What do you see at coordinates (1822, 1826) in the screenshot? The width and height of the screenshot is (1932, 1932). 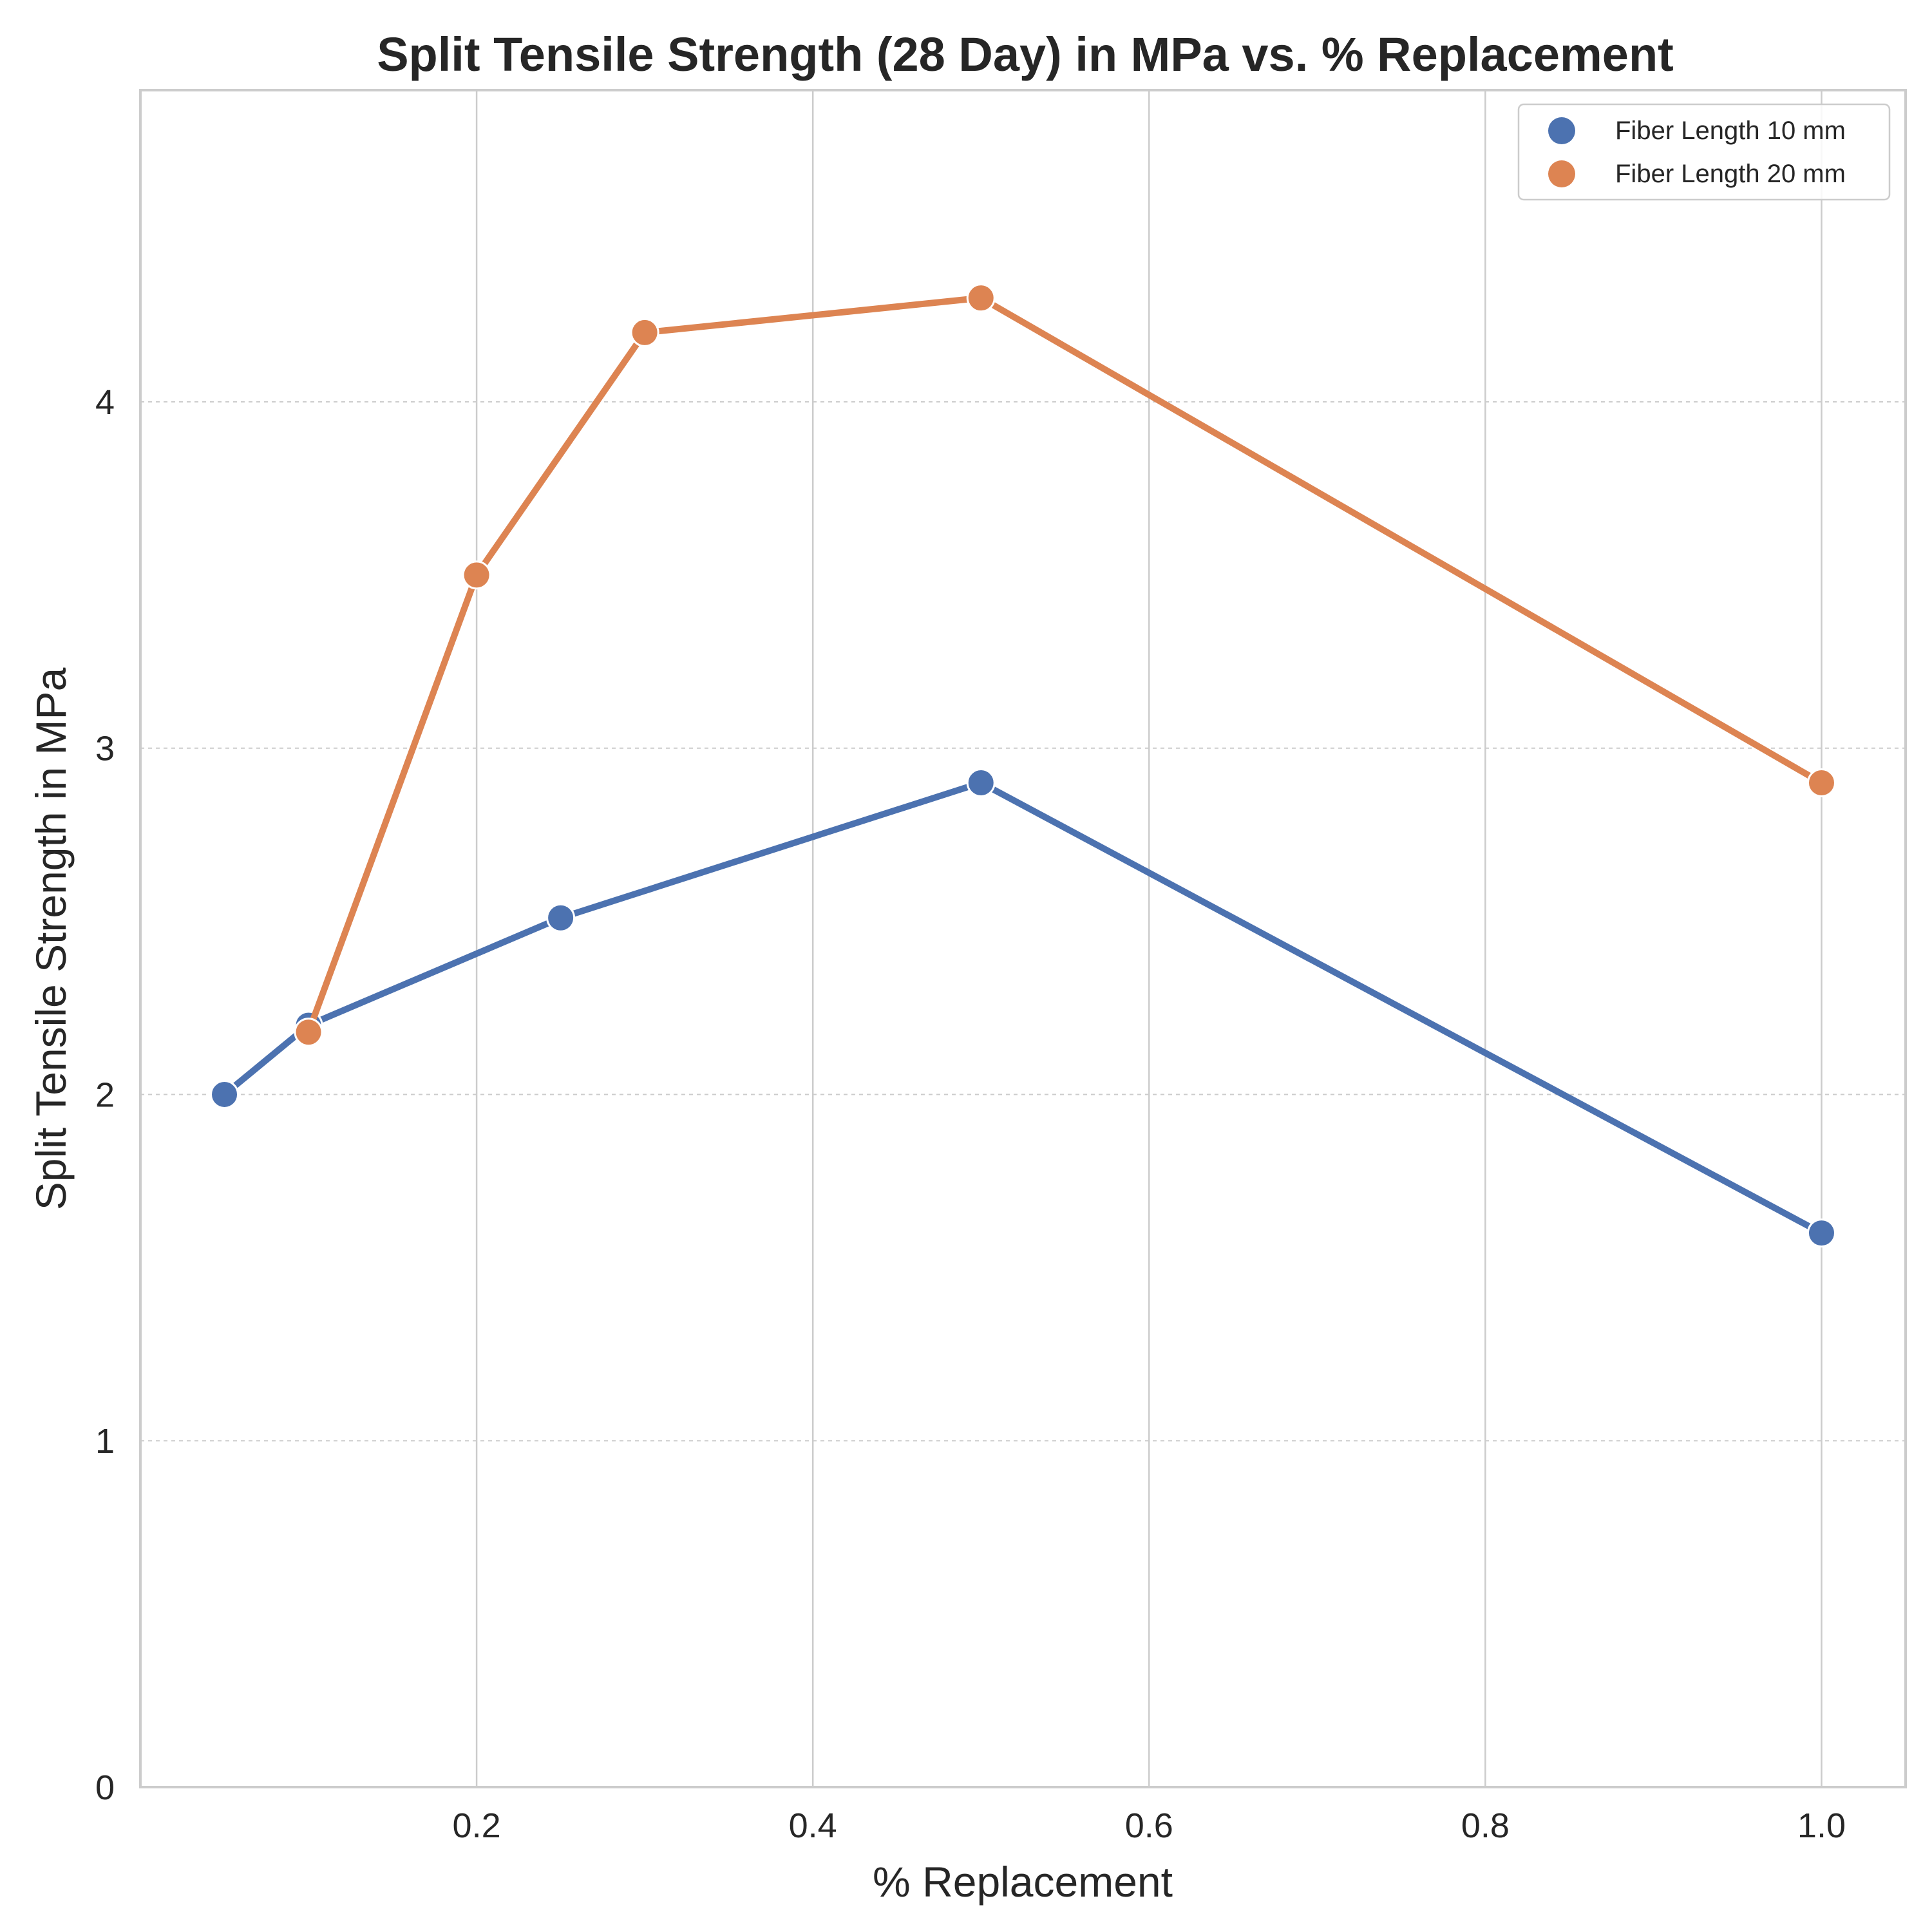 I see `x-tick-label: 1.0` at bounding box center [1822, 1826].